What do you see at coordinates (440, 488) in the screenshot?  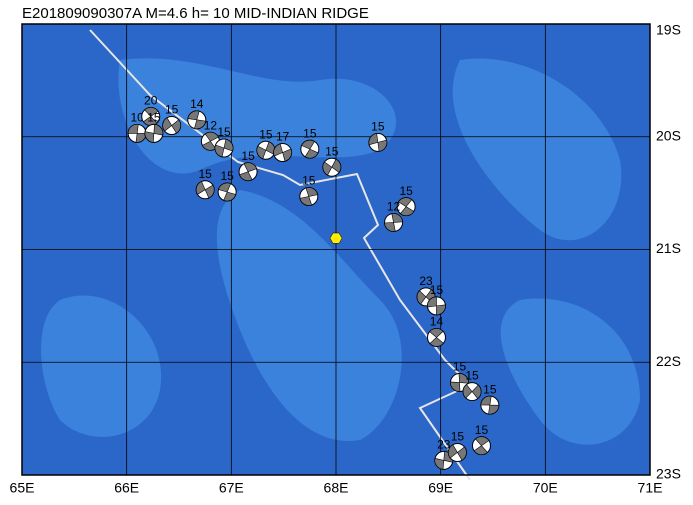 I see `lon-label: 69E` at bounding box center [440, 488].